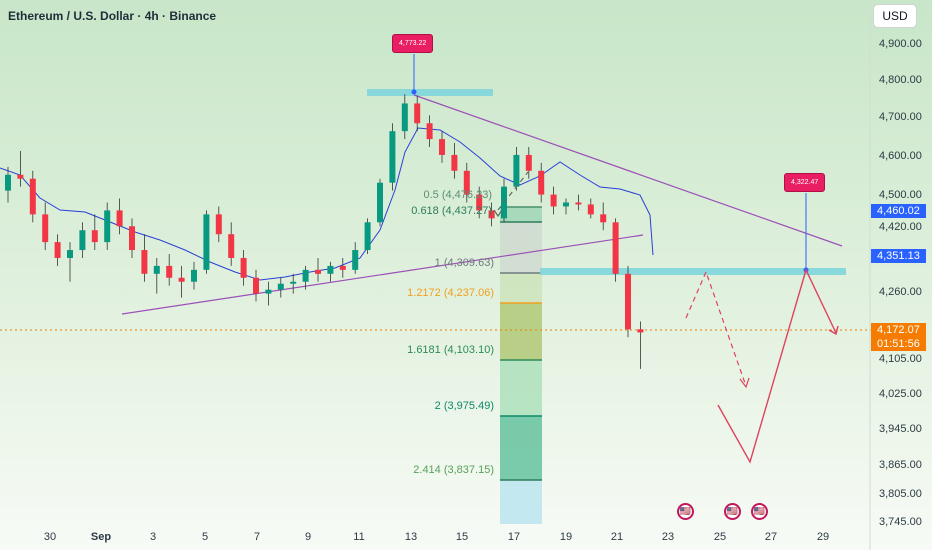  What do you see at coordinates (777, 366) in the screenshot?
I see `forecast-main-path` at bounding box center [777, 366].